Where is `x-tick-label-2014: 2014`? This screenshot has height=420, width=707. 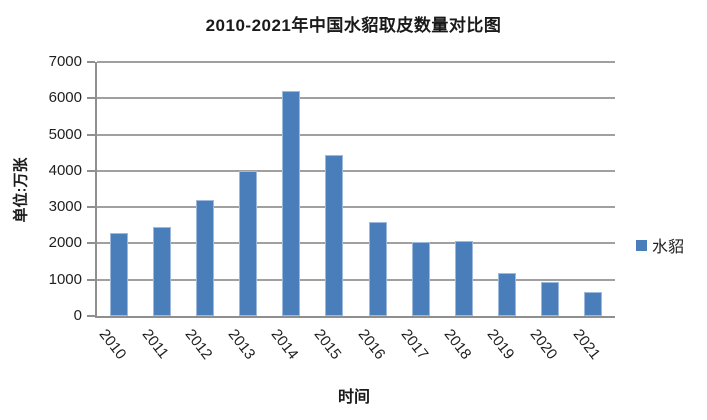
x-tick-label-2014: 2014 is located at coordinates (284, 344).